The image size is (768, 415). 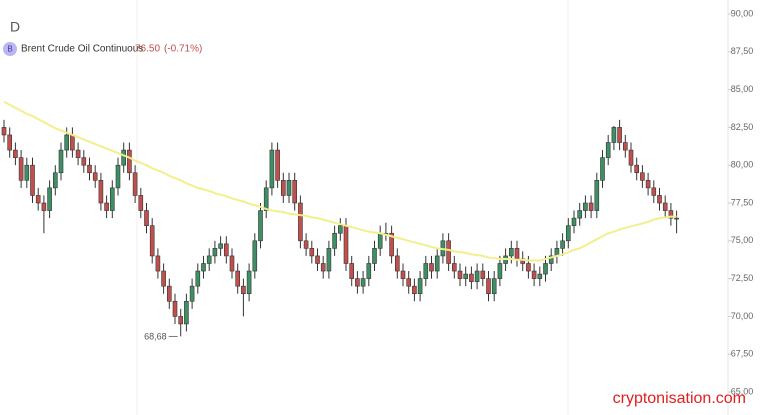 I want to click on y-tick-label: 75,00, so click(x=742, y=240).